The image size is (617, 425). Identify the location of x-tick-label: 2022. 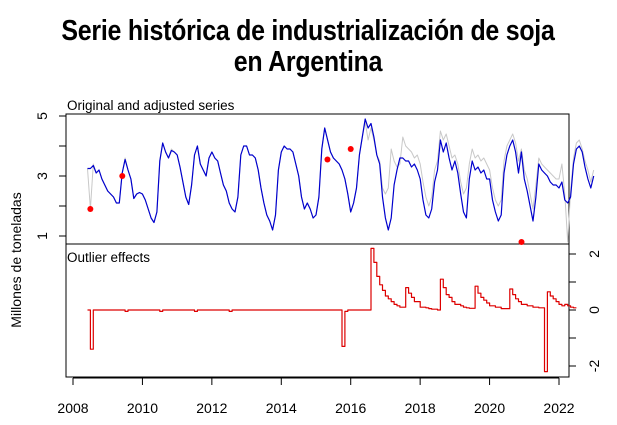
(558, 408).